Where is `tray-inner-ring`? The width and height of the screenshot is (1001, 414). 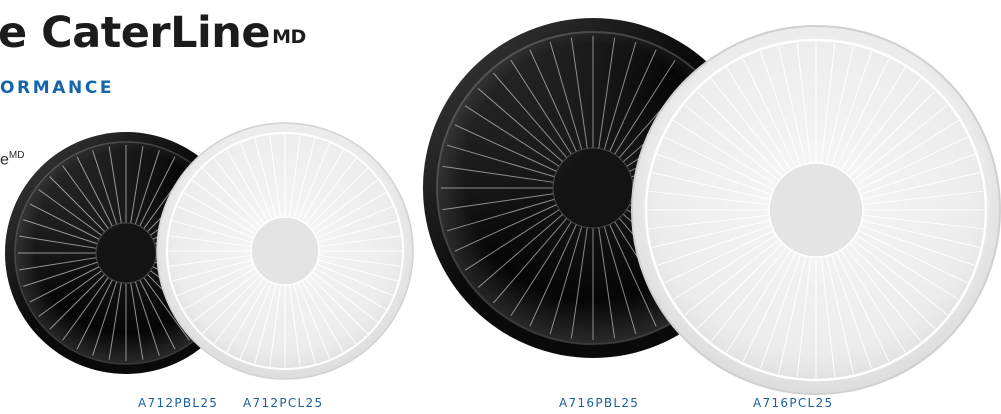 tray-inner-ring is located at coordinates (285, 251).